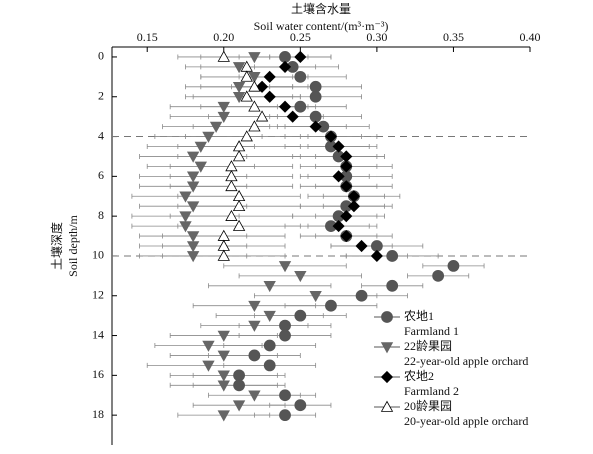  Describe the element at coordinates (56, 246) in the screenshot. I see `y-title-cn: 土壤深度` at that location.